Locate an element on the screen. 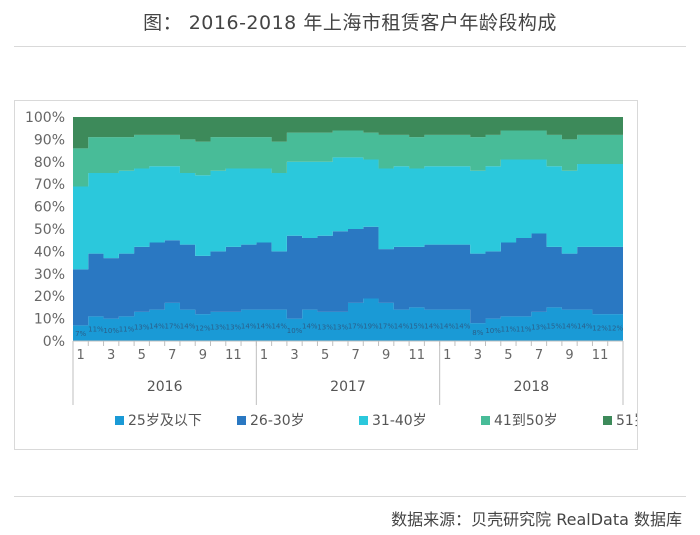 Image resolution: width=700 pixels, height=535 pixels. y-tick-label: 90% is located at coordinates (49, 140).